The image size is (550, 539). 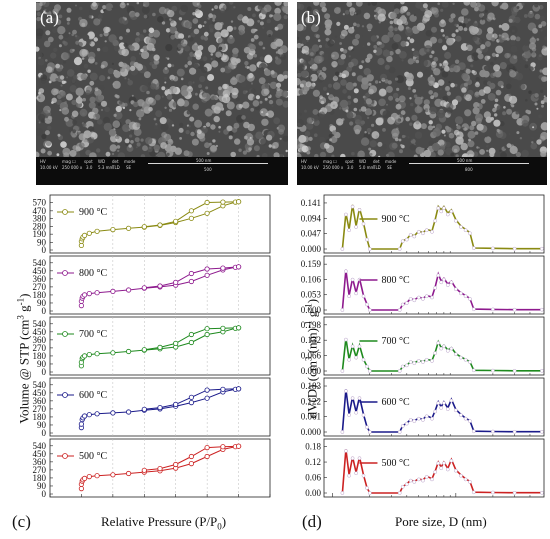 I want to click on sem-det: det, so click(x=376, y=161).